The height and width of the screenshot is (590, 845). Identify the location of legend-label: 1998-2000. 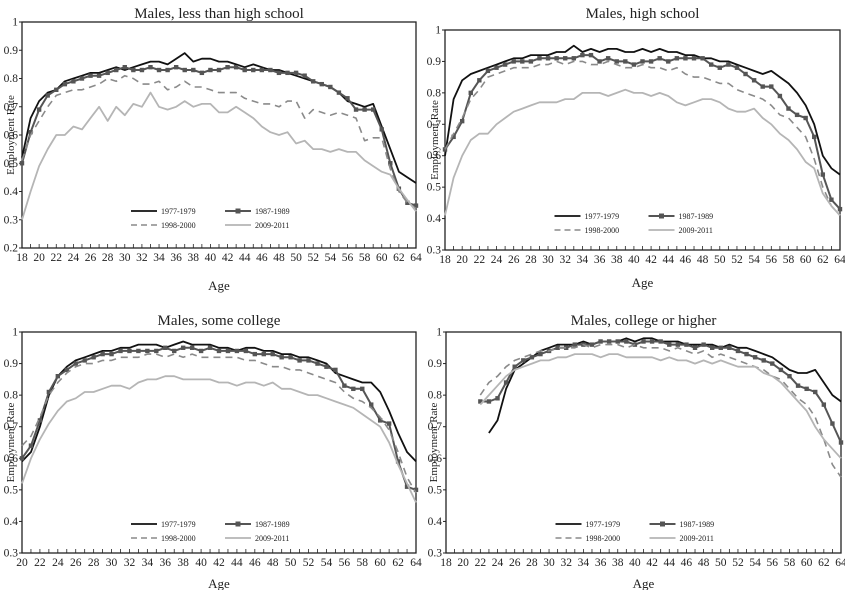
(178, 538).